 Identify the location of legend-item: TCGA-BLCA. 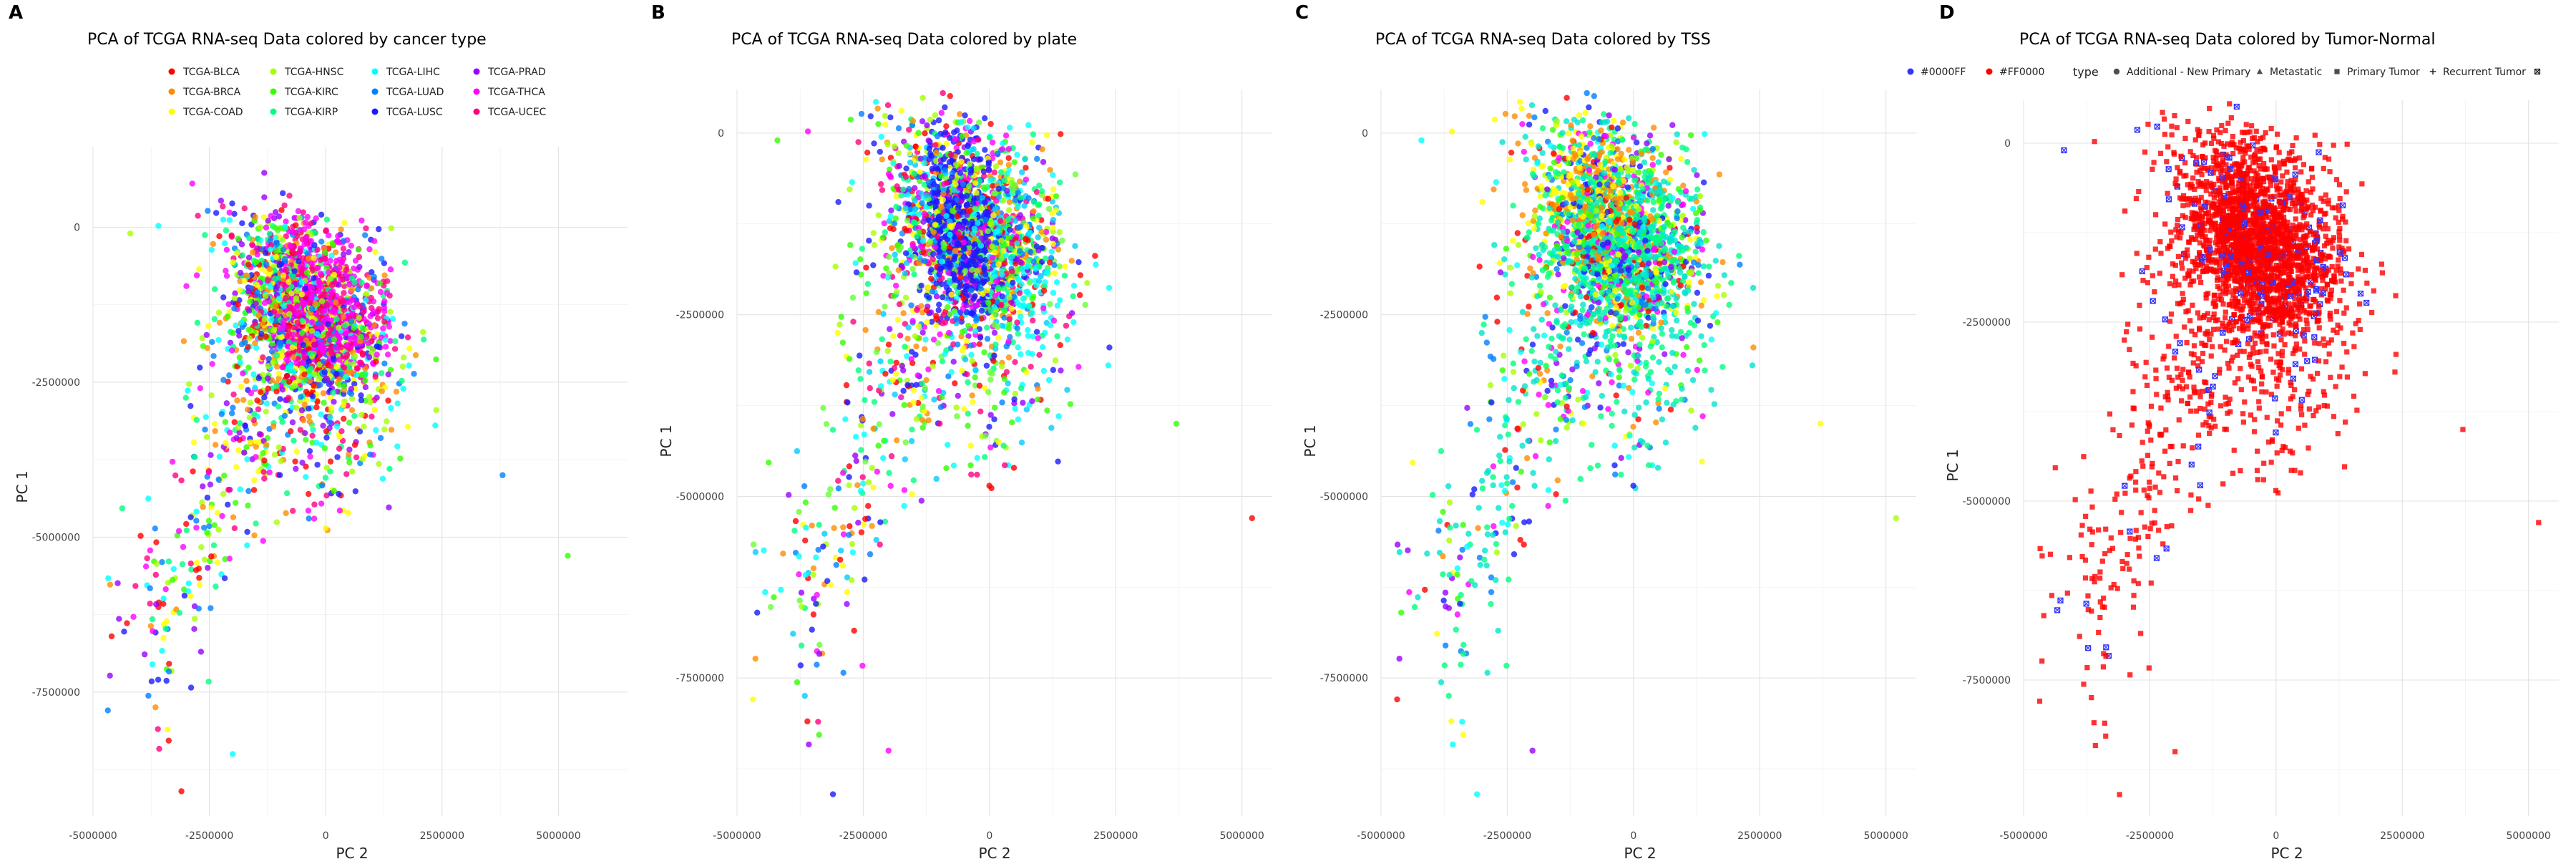
(204, 72).